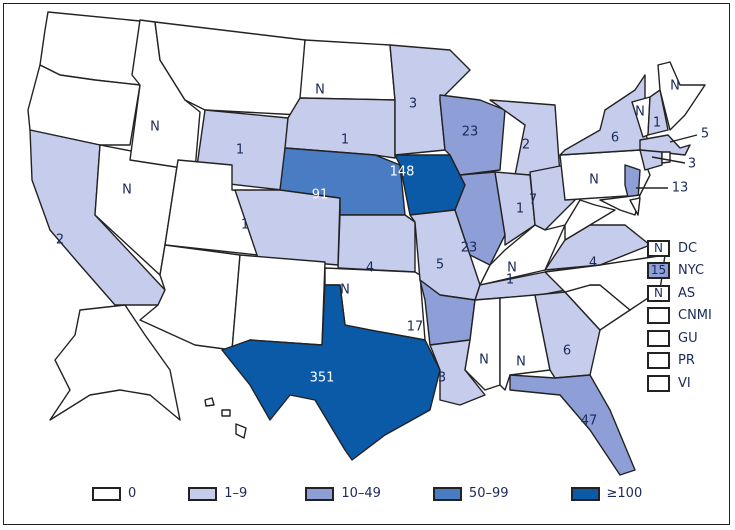 Image resolution: width=735 pixels, height=530 pixels. What do you see at coordinates (245, 225) in the screenshot?
I see `state-label-colorado: 1` at bounding box center [245, 225].